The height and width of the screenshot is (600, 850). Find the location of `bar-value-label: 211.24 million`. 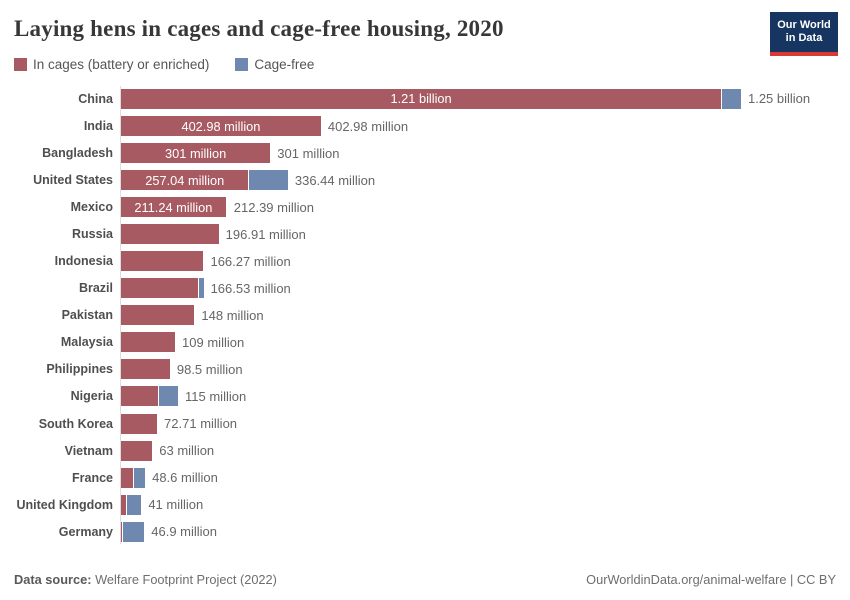

bar-value-label: 211.24 million is located at coordinates (173, 207).